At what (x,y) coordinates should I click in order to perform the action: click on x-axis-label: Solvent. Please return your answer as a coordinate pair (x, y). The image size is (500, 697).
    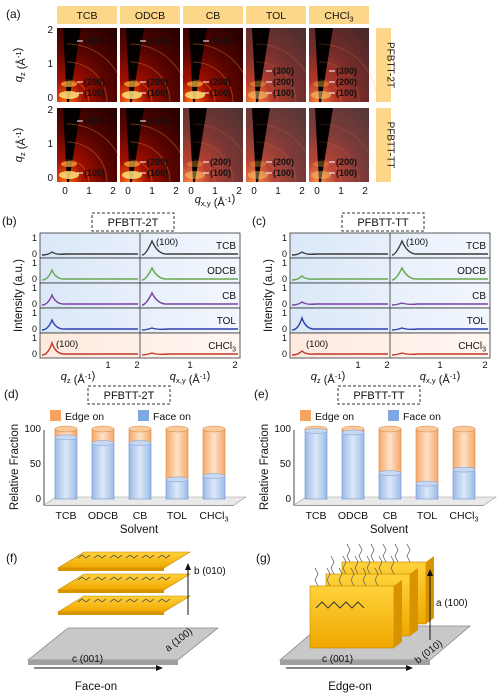
    Looking at the image, I should click on (139, 530).